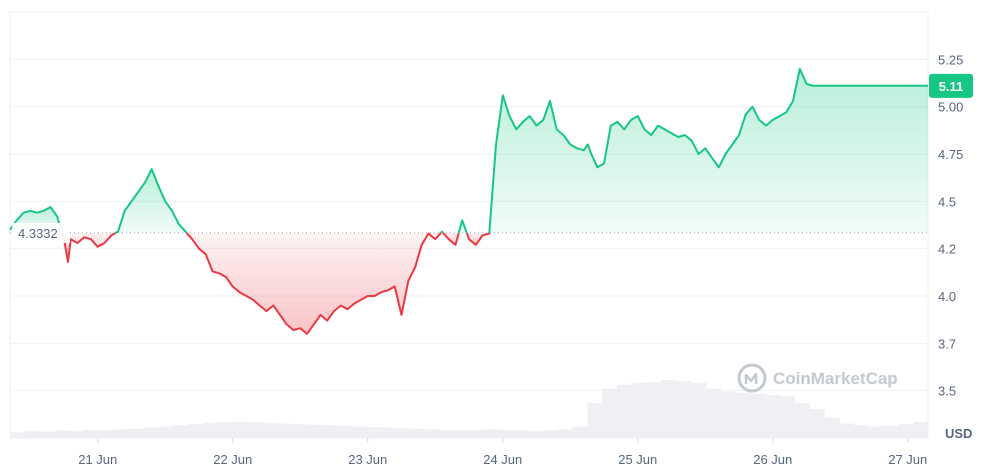 This screenshot has width=981, height=468. I want to click on y-tick-label: 4.5, so click(947, 201).